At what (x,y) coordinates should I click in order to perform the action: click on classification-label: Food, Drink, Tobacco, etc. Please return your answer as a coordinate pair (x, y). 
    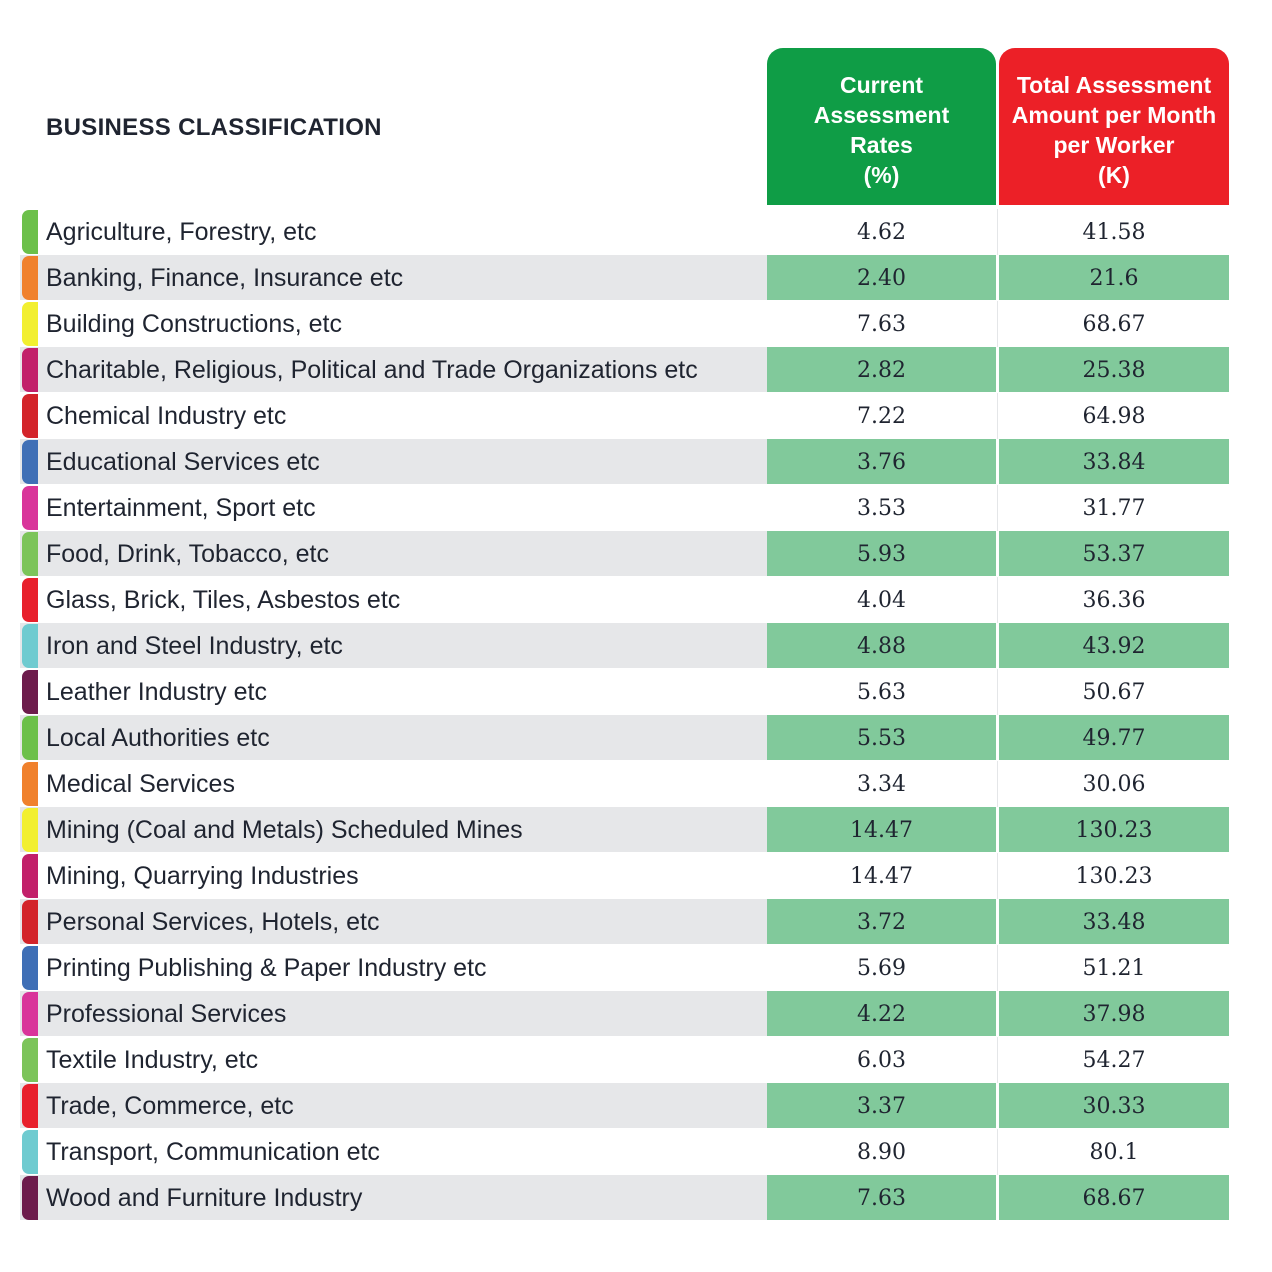
    Looking at the image, I should click on (188, 554).